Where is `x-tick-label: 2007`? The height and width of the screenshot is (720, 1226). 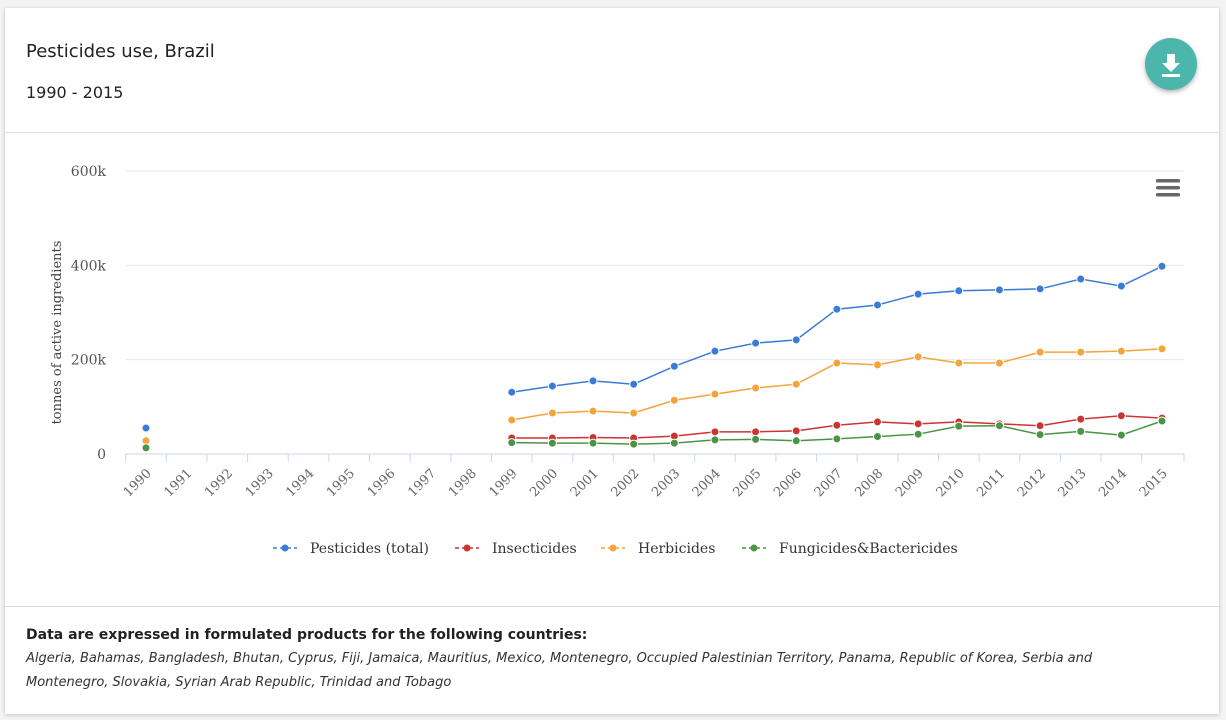
x-tick-label: 2007 is located at coordinates (829, 483).